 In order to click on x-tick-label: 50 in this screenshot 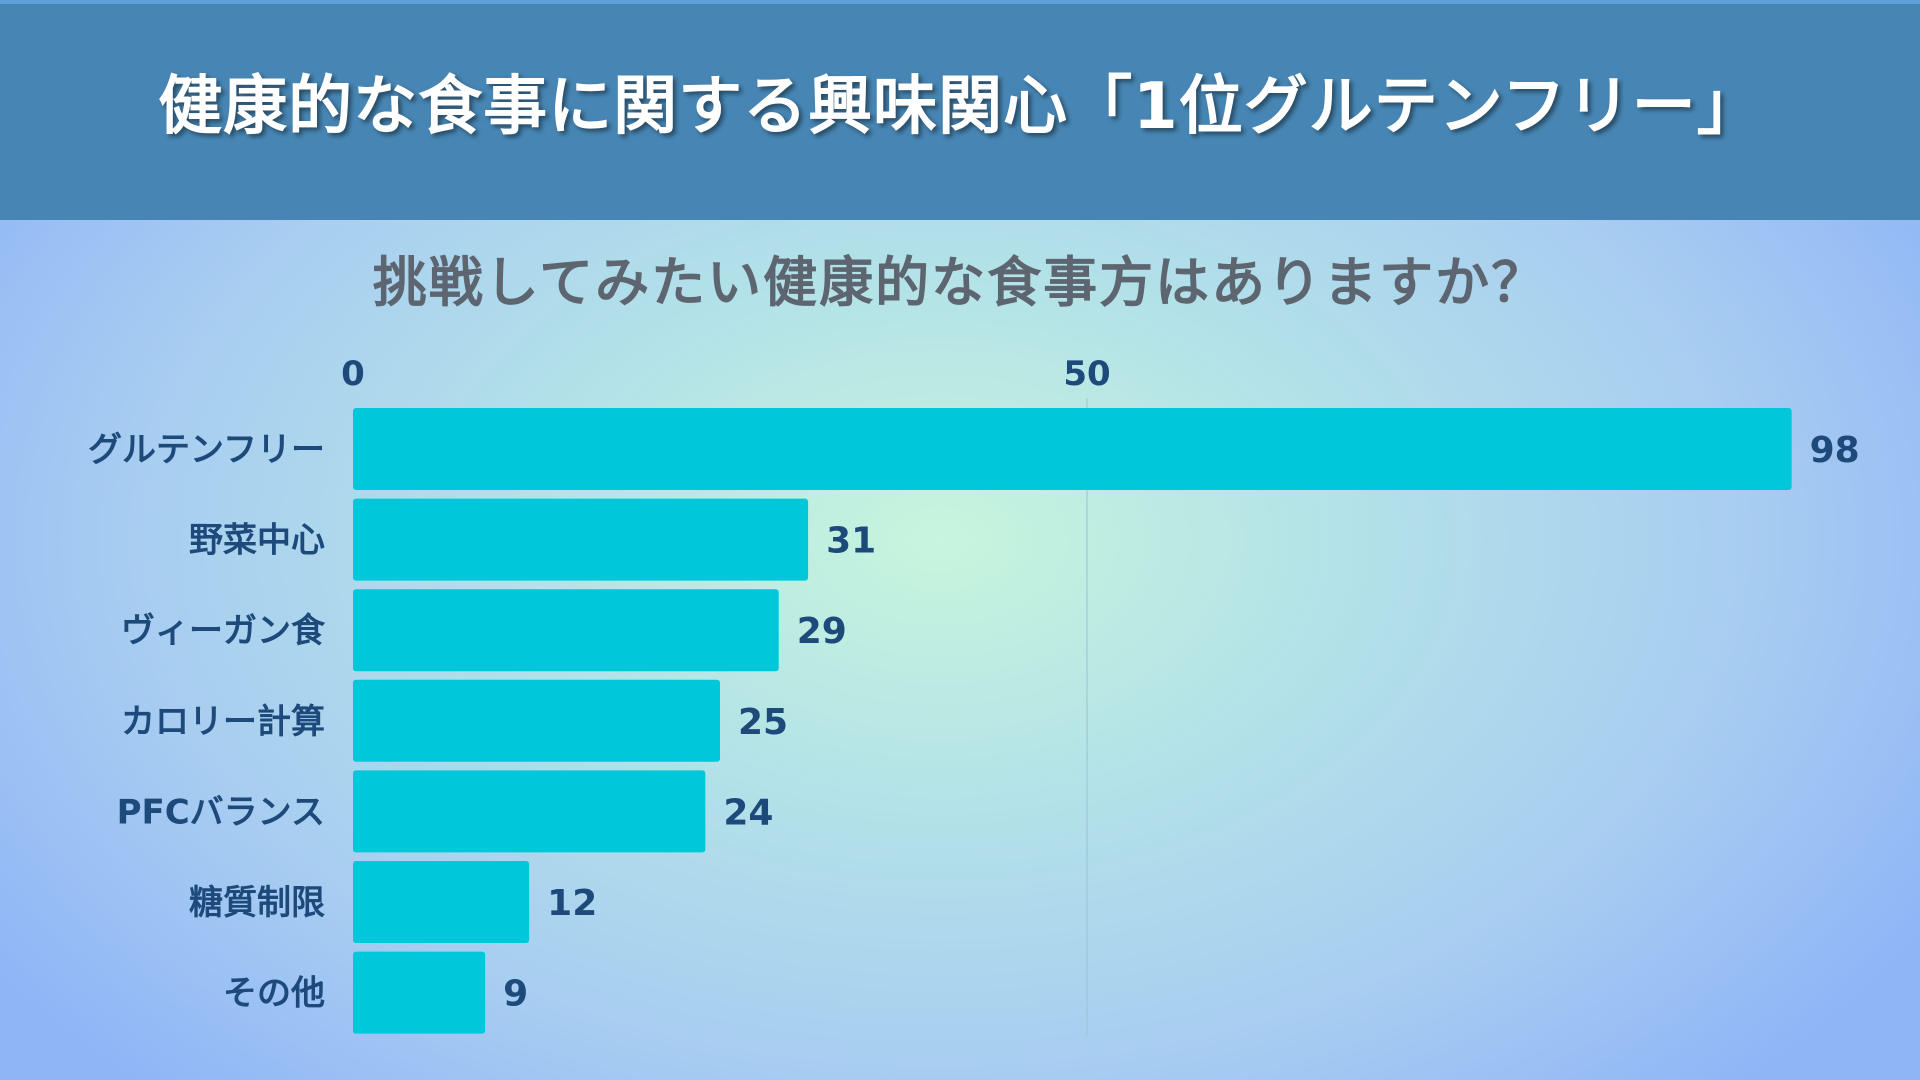, I will do `click(1086, 374)`.